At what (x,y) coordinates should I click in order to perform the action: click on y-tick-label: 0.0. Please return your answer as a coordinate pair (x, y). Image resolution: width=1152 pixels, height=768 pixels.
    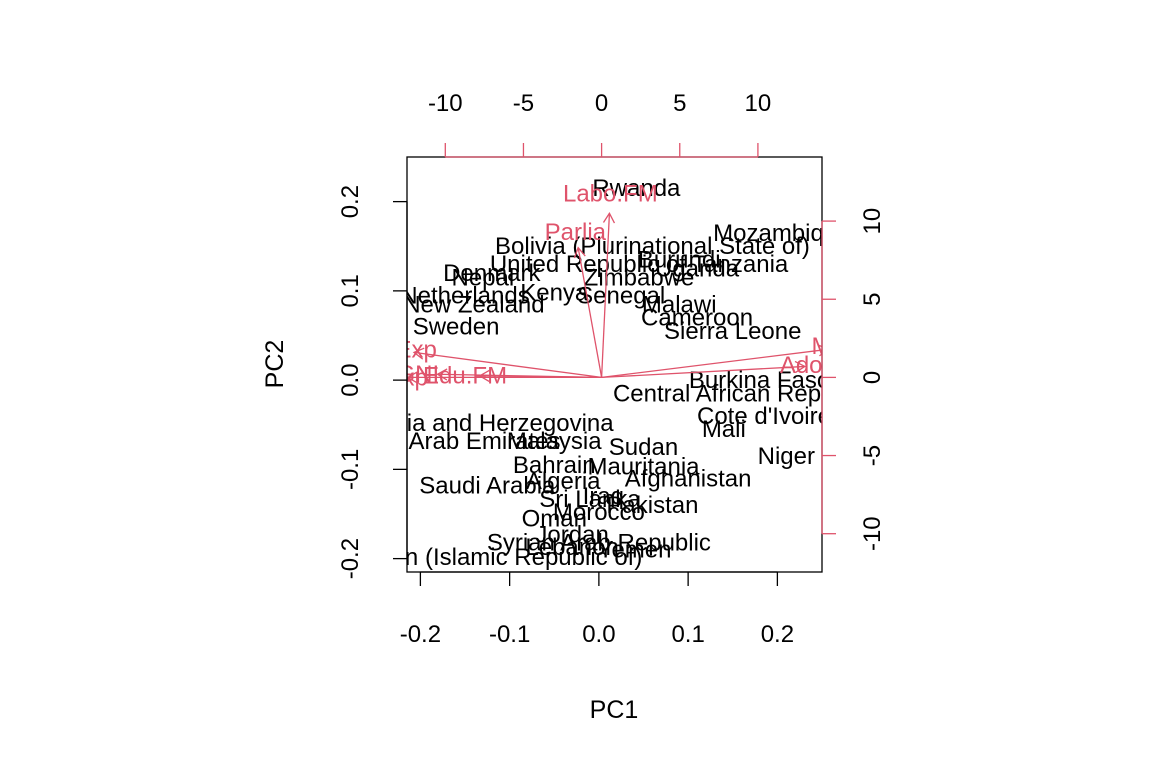
    Looking at the image, I should click on (350, 379).